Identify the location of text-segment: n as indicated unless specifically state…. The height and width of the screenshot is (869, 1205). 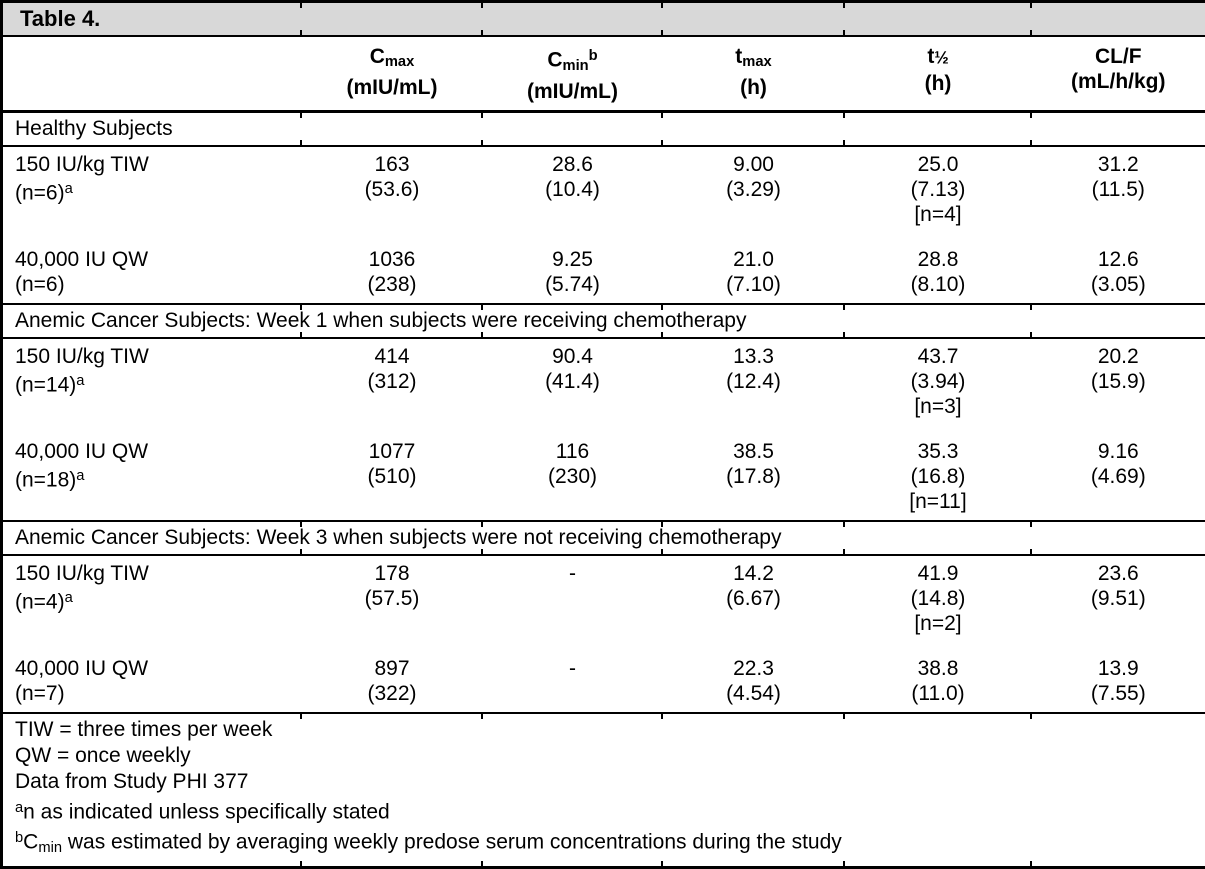
(206, 811).